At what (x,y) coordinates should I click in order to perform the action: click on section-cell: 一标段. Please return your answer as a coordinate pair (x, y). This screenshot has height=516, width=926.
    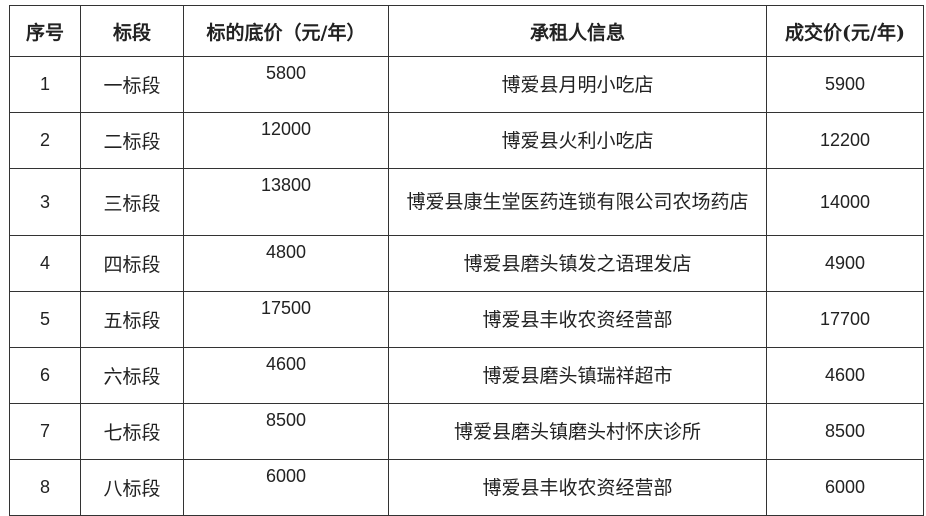
    Looking at the image, I should click on (132, 84).